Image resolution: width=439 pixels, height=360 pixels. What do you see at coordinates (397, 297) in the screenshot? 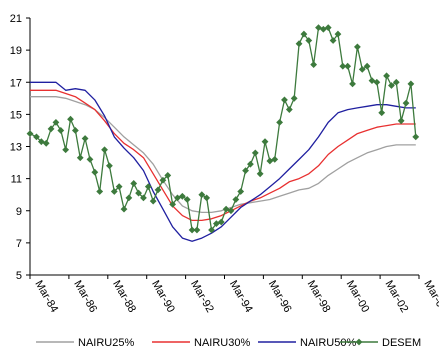
I see `x-tick-label: Mar-02` at bounding box center [397, 297].